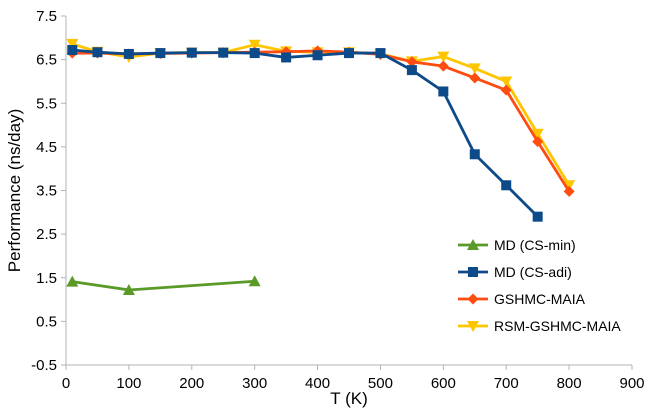 This screenshot has width=665, height=408. What do you see at coordinates (46, 147) in the screenshot?
I see `y-tick-label: 4.5` at bounding box center [46, 147].